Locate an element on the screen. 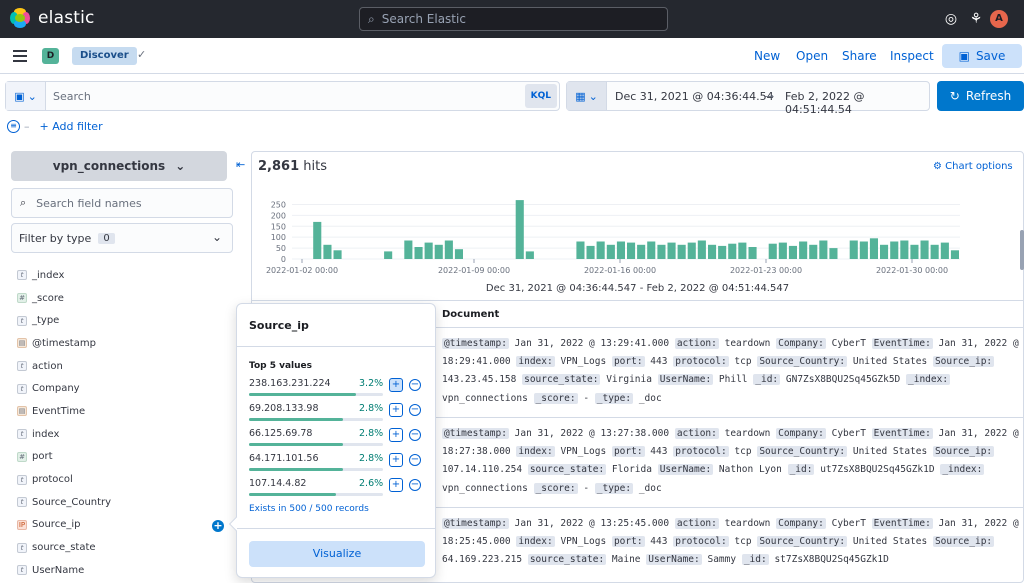 This screenshot has height=583, width=1024. index-pattern-select: vpn_connections ⌄ is located at coordinates (119, 166).